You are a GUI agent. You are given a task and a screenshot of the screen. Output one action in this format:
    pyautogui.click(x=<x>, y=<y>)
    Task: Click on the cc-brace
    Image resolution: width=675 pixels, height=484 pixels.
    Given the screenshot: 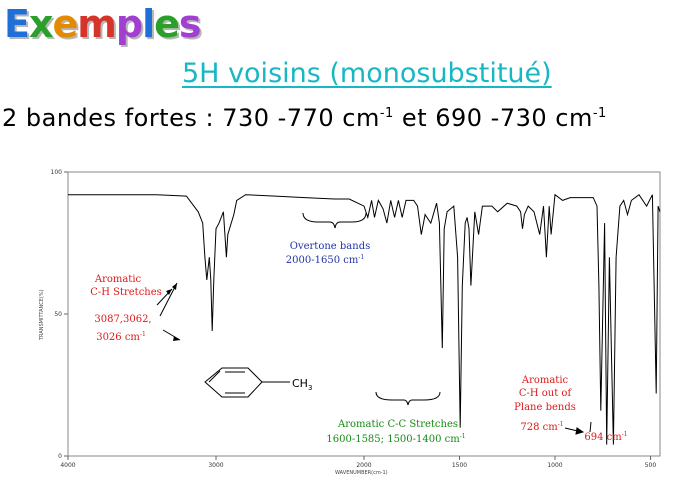 What is the action you would take?
    pyautogui.click(x=408, y=398)
    